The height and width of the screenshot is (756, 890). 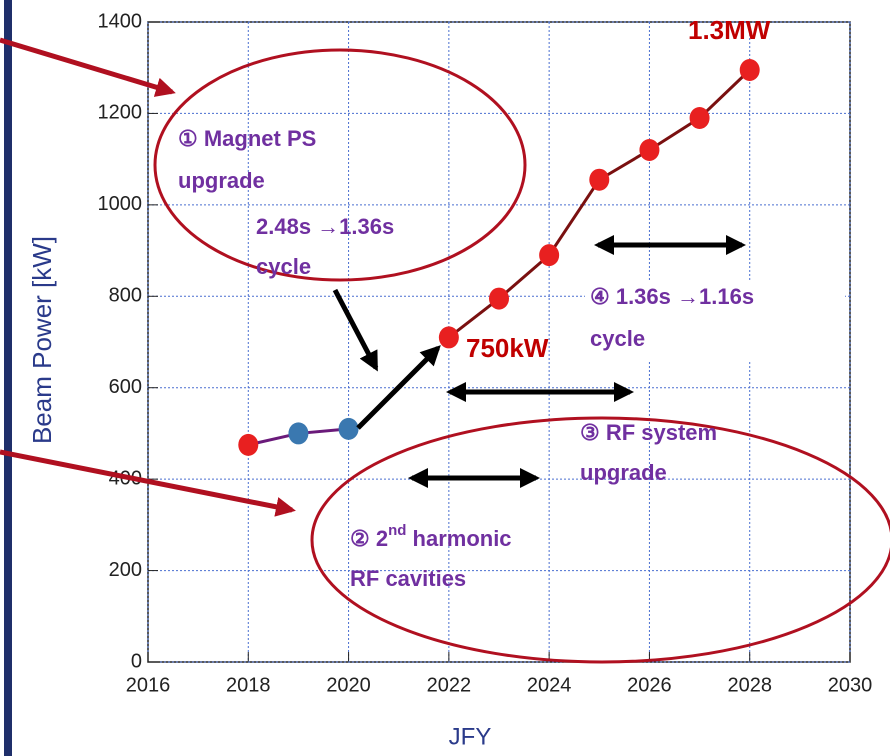 I want to click on x-tick-label: 2020, so click(x=348, y=685).